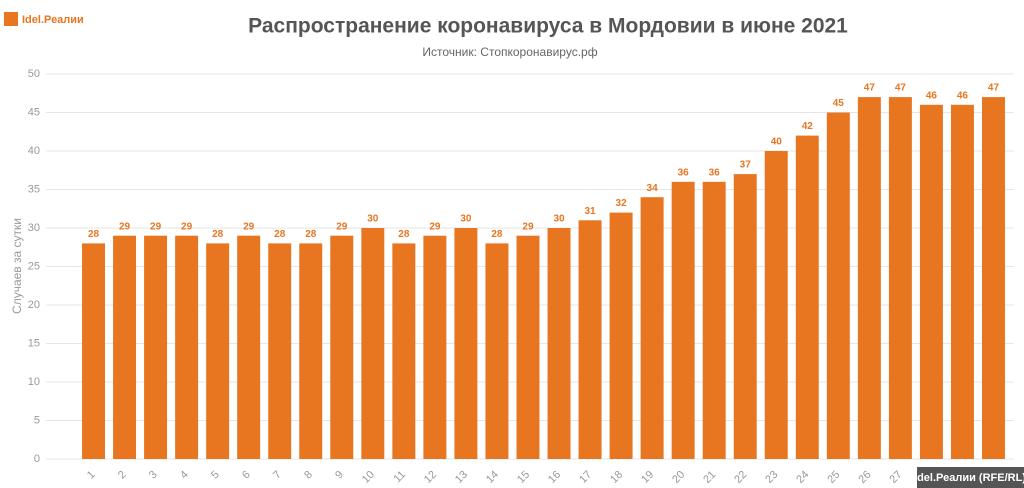 The image size is (1024, 488). What do you see at coordinates (34, 189) in the screenshot?
I see `y-tick-label: 35` at bounding box center [34, 189].